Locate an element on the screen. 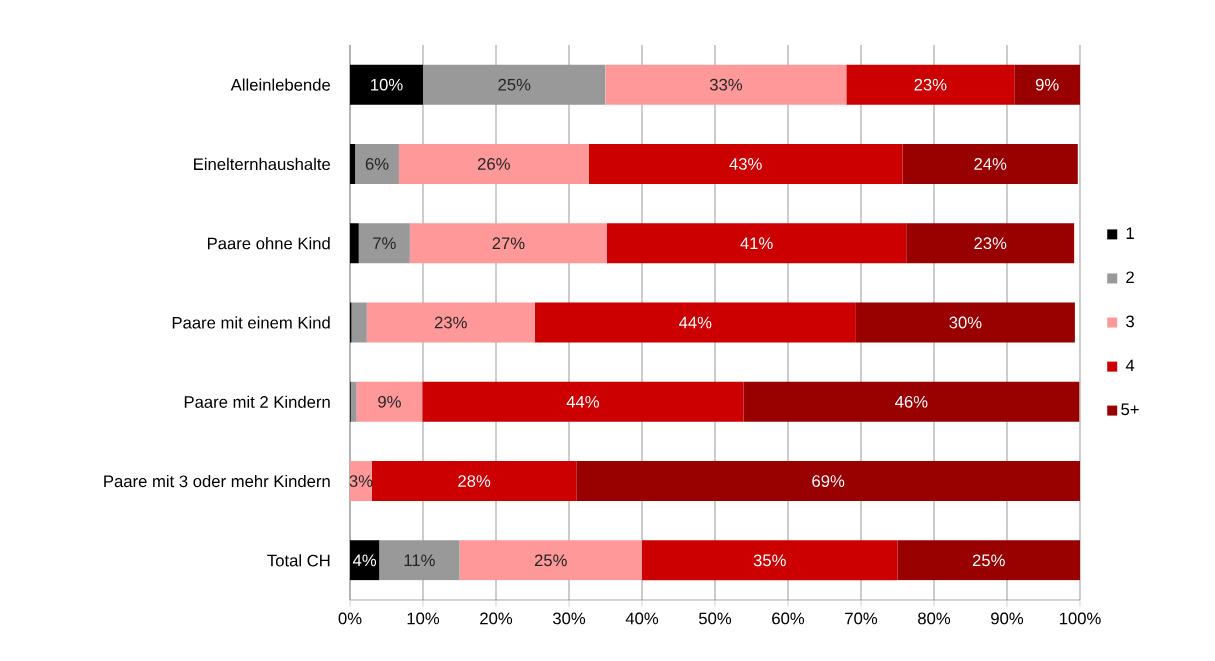  y-tick-label: Einelternhaushalte is located at coordinates (262, 164).